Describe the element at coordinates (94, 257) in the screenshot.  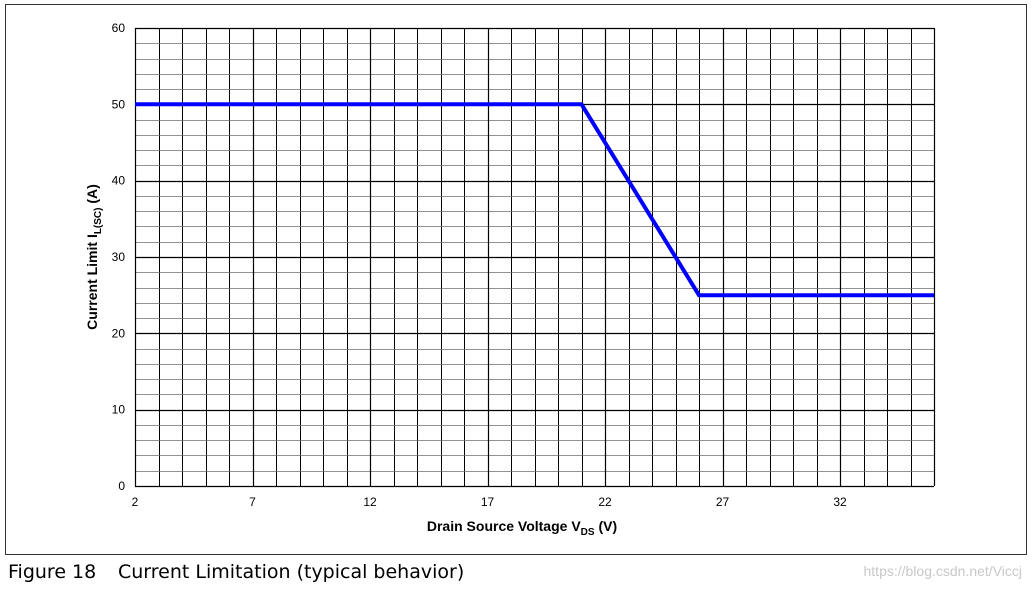
I see `y-axis-title: Current Limit IL(SC) (A)` at that location.